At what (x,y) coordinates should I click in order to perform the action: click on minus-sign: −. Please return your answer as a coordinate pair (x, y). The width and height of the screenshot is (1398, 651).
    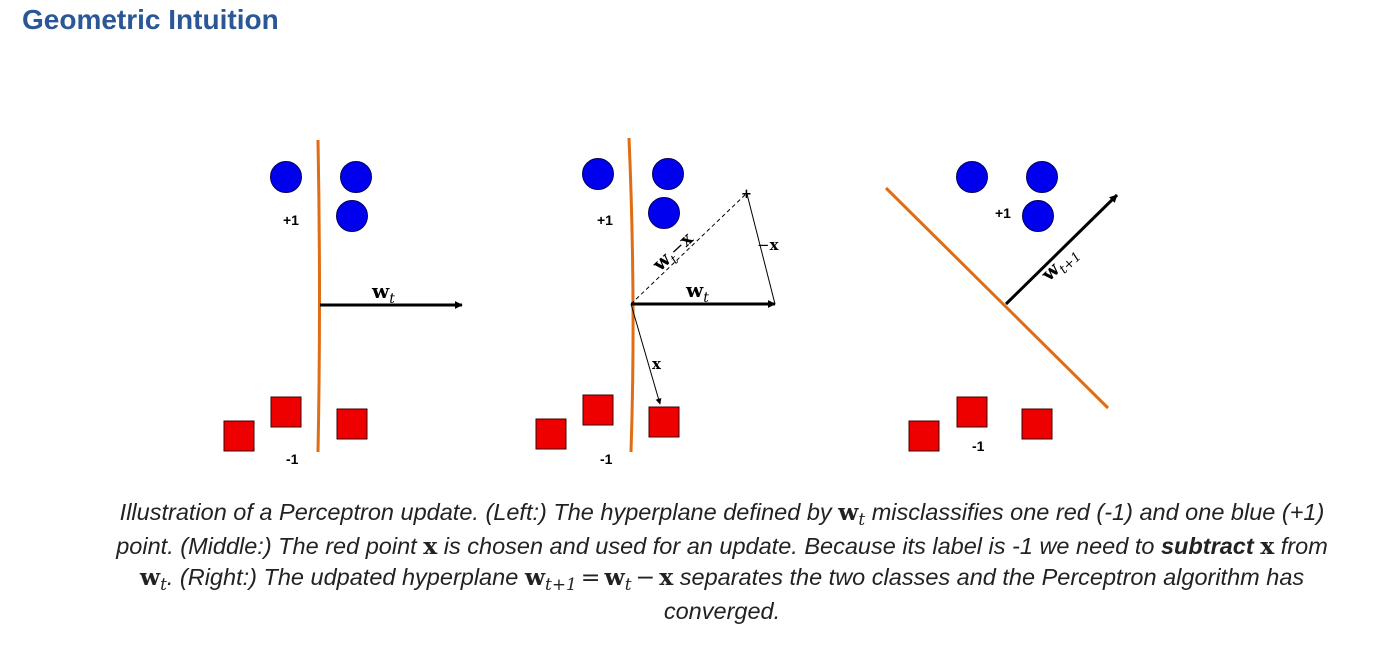
    Looking at the image, I should click on (763, 245).